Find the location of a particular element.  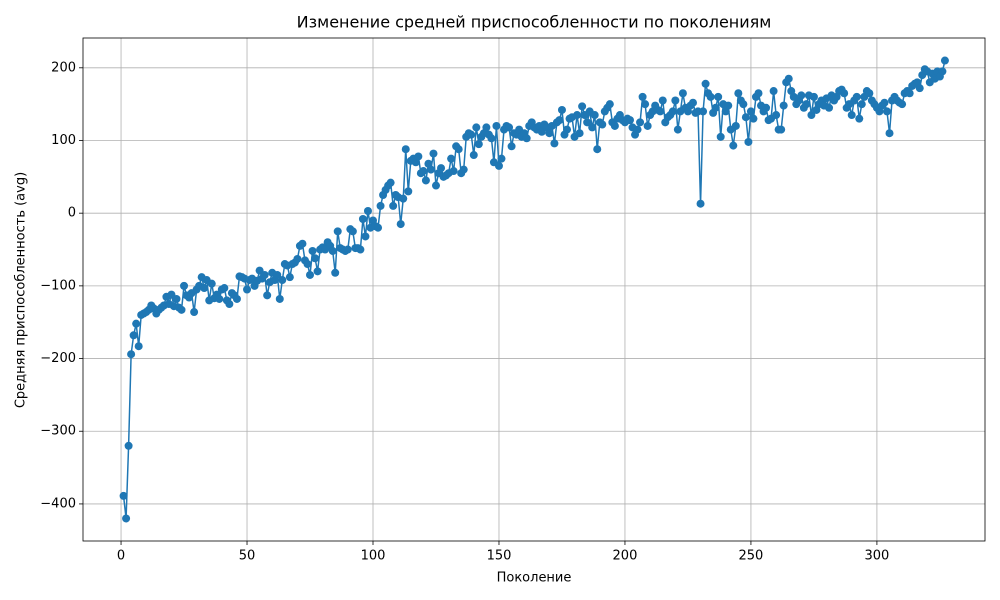

x-tick-label: 150 is located at coordinates (499, 556).